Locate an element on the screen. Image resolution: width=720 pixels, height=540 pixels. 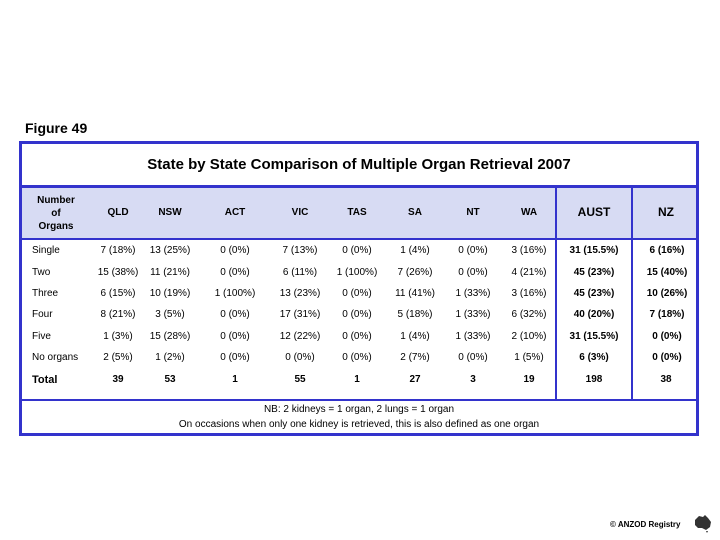
column-header-sa: SA is located at coordinates (415, 212).